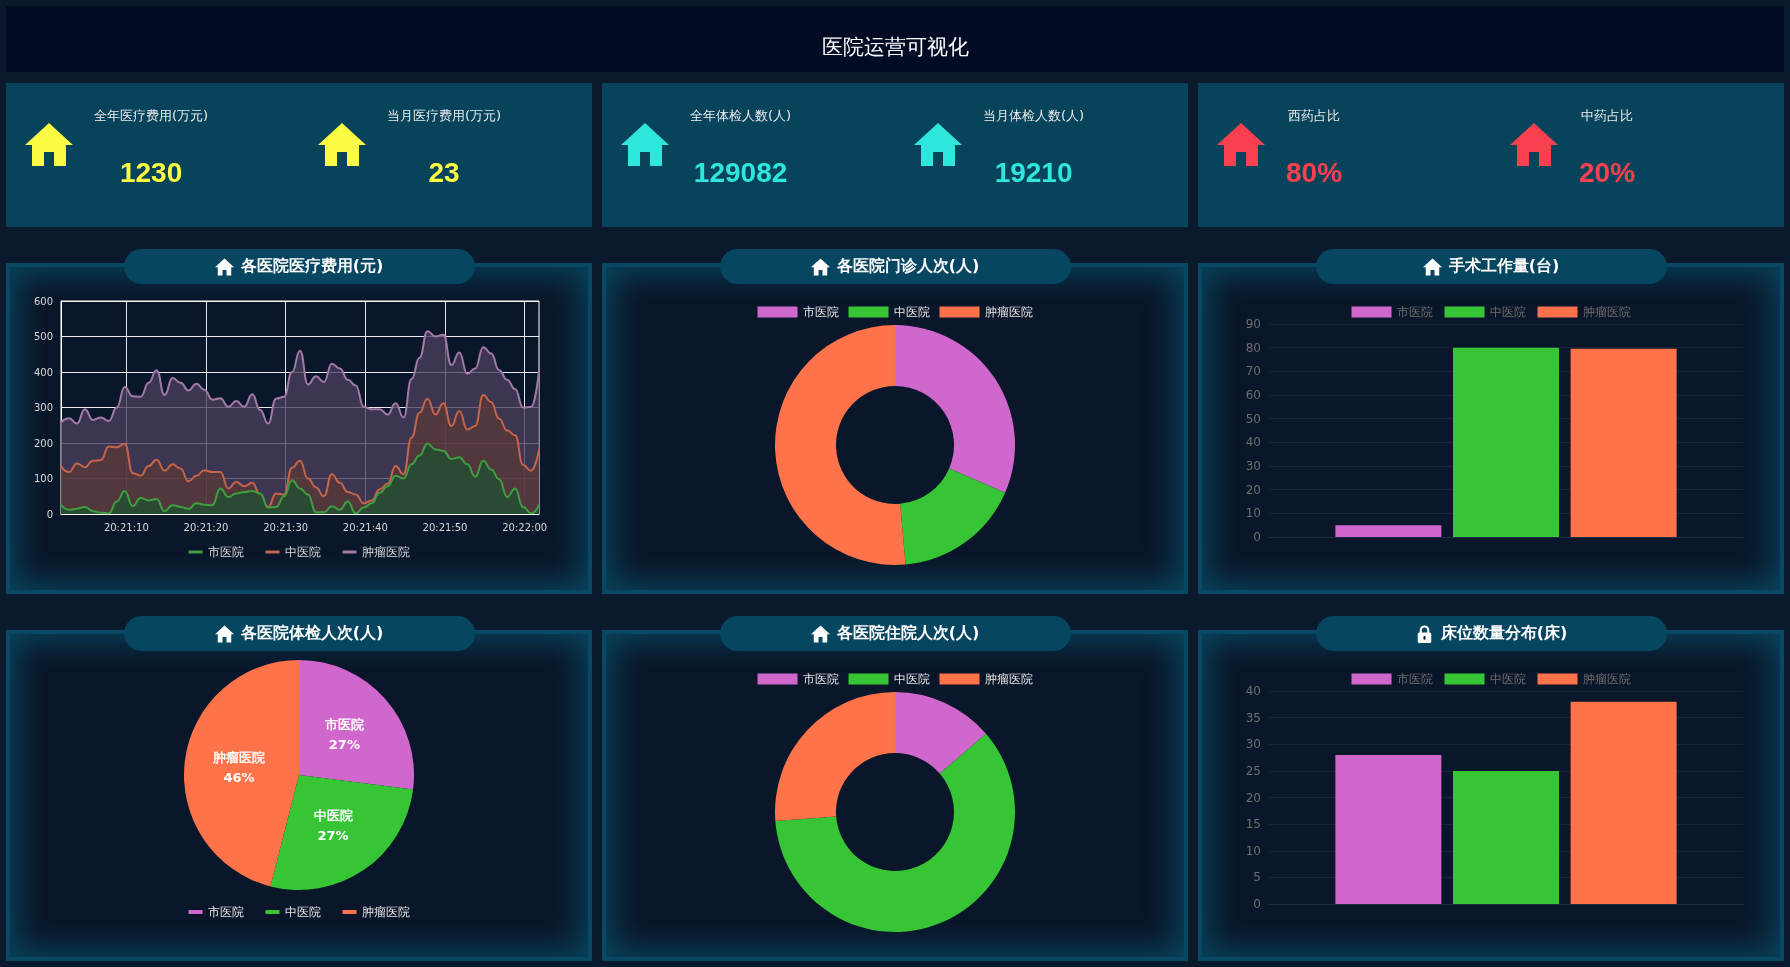  What do you see at coordinates (286, 527) in the screenshot?
I see `x-tick-label: 20:21:30` at bounding box center [286, 527].